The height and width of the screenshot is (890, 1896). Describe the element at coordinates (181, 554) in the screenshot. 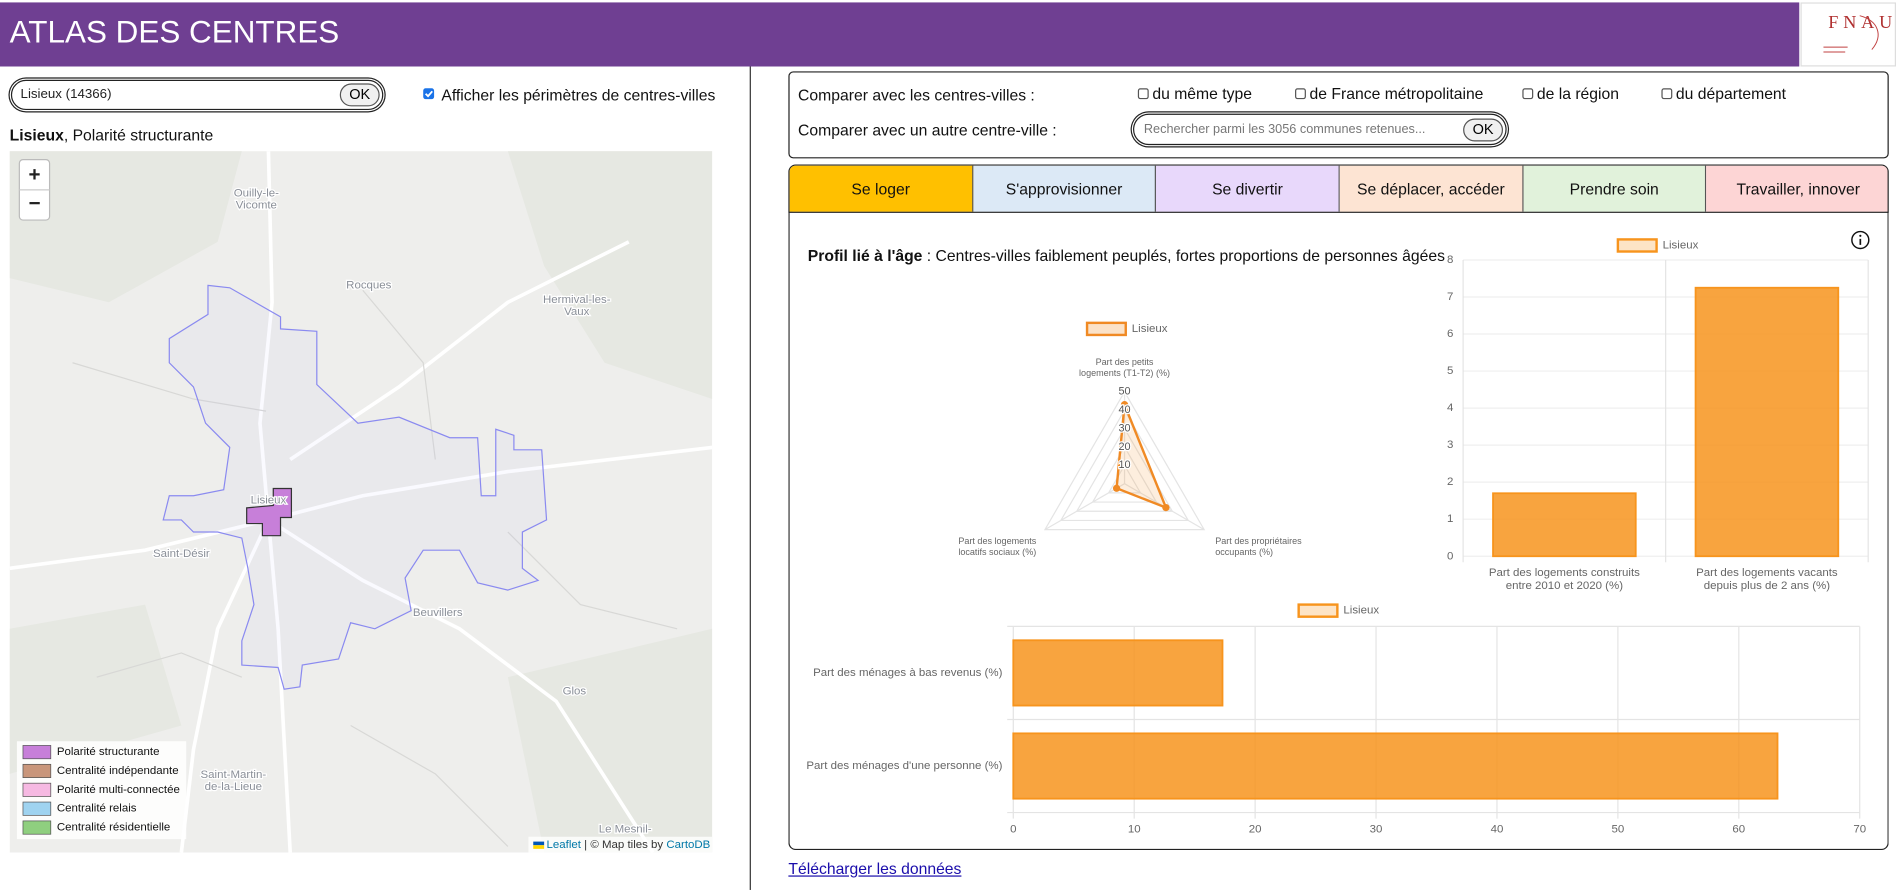

I see `place-label: Saint-Désir` at that location.